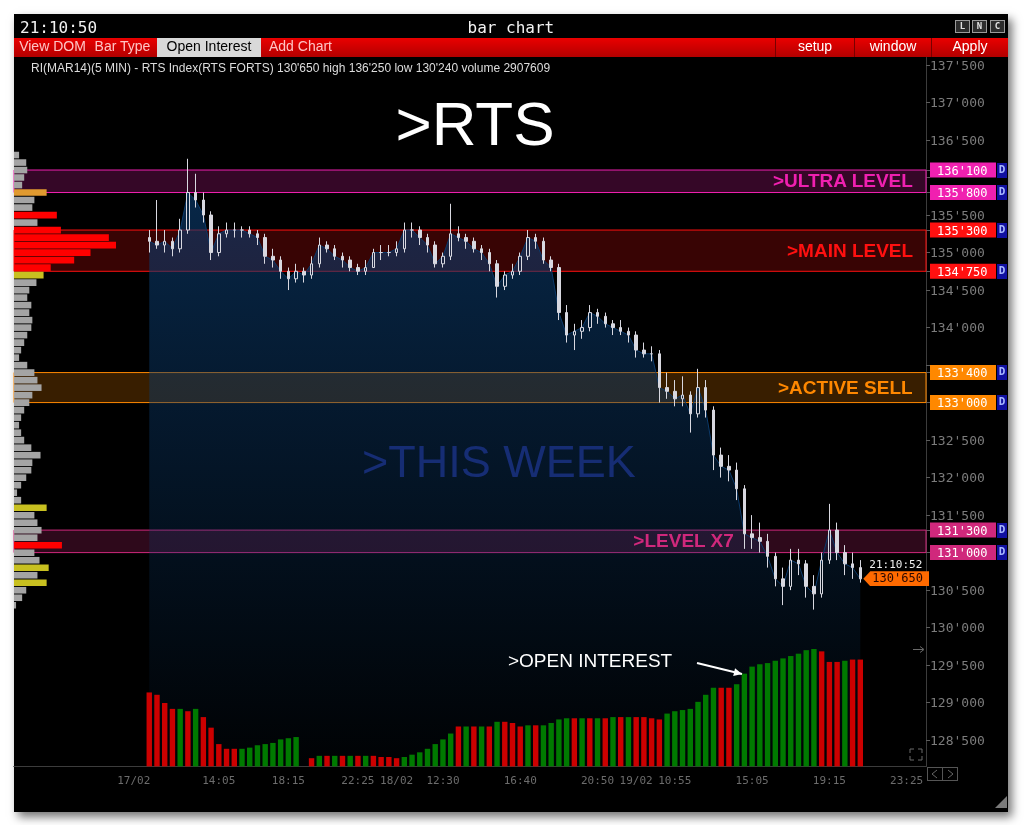  Describe the element at coordinates (957, 328) in the screenshot. I see `y-tick-label: 134'000` at that location.